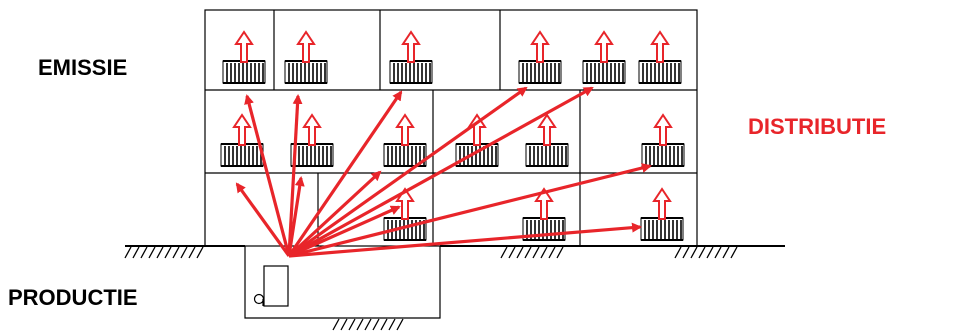 The height and width of the screenshot is (333, 960). What do you see at coordinates (83, 67) in the screenshot?
I see `label-emissie: EMISSIE` at bounding box center [83, 67].